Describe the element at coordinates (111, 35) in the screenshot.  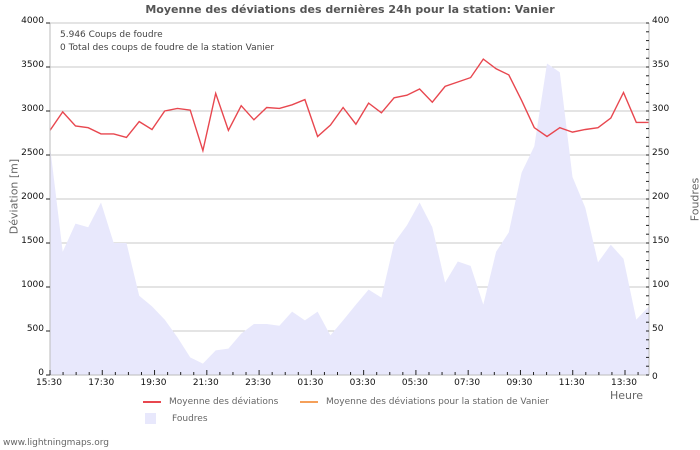
I see `info-strikes: 5.946 Coups de foudre` at that location.